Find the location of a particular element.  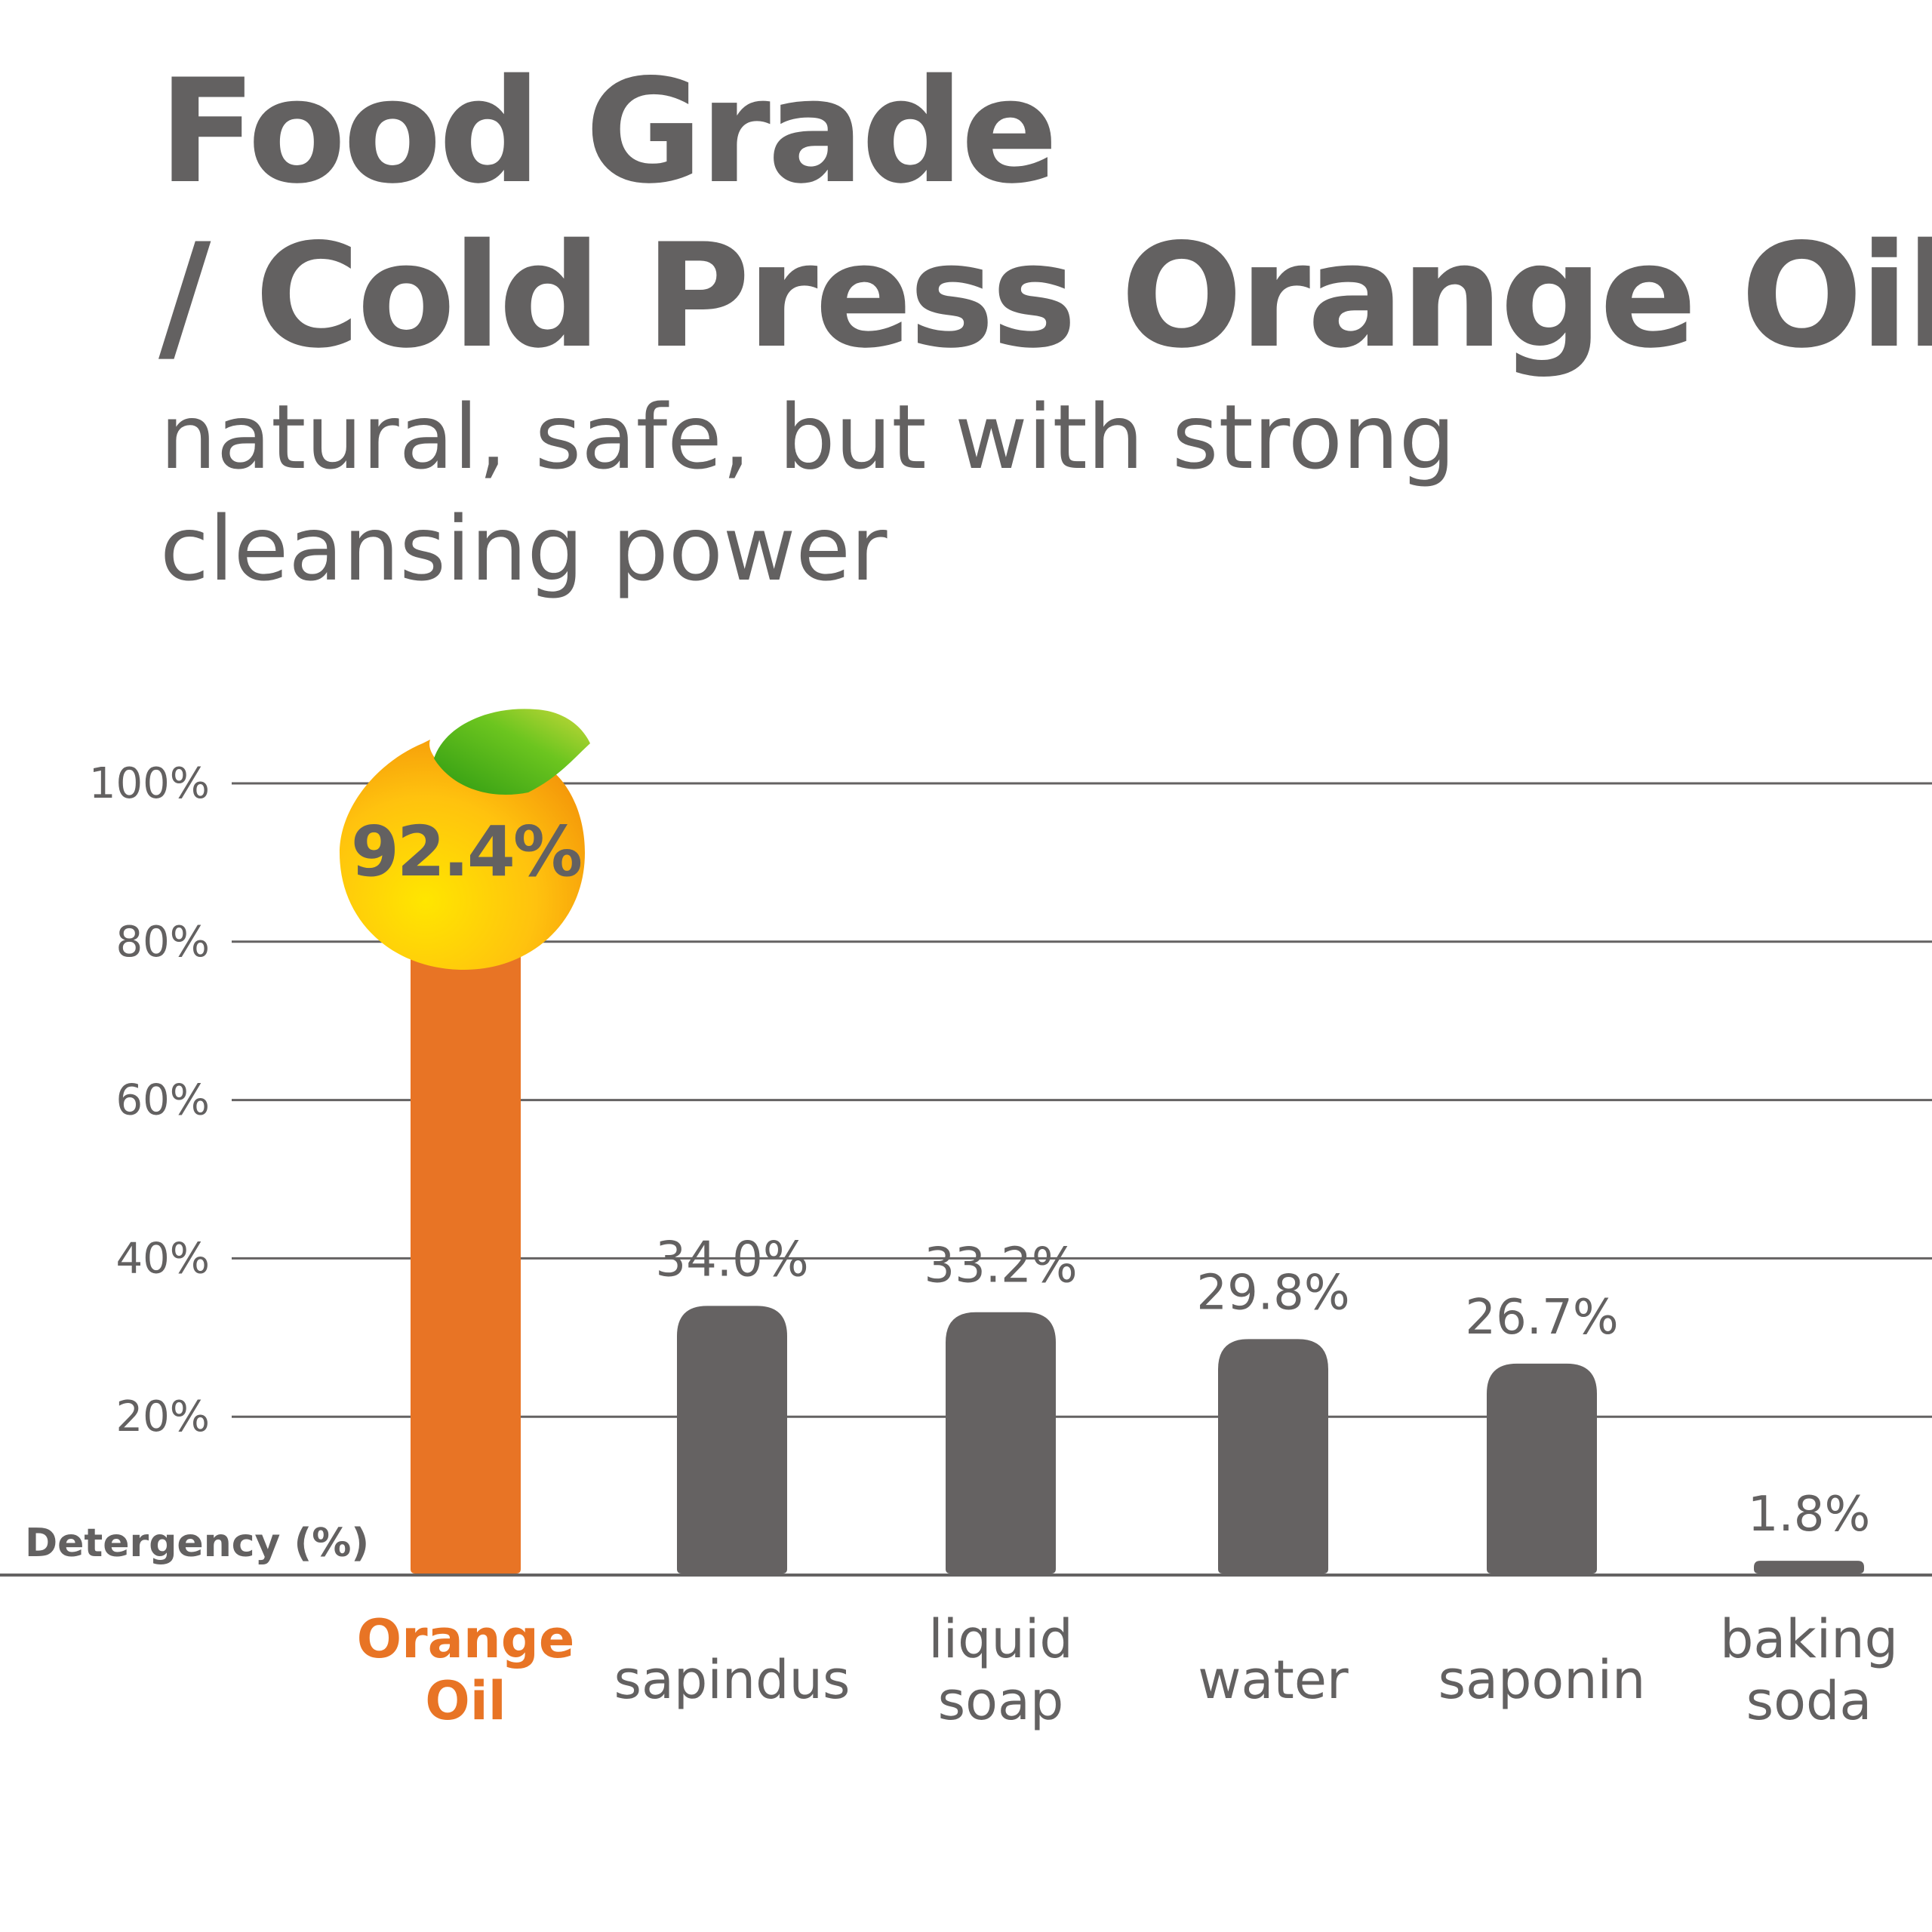

value-label: 29.8% is located at coordinates (1272, 1293).